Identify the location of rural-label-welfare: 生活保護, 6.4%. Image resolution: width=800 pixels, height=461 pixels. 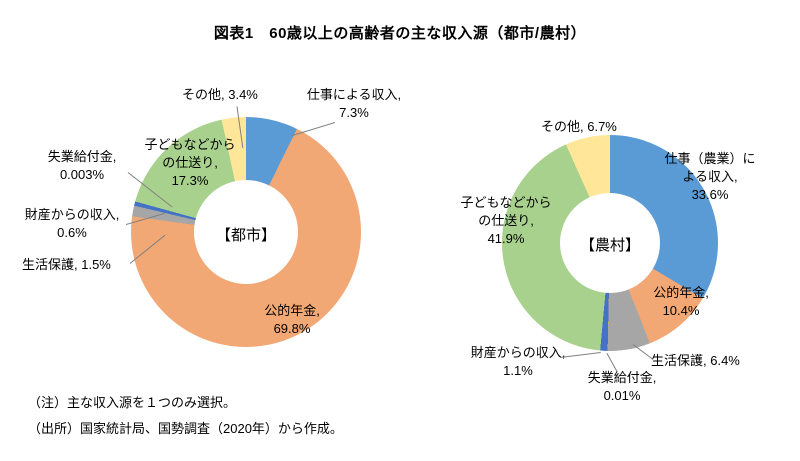
(695, 360).